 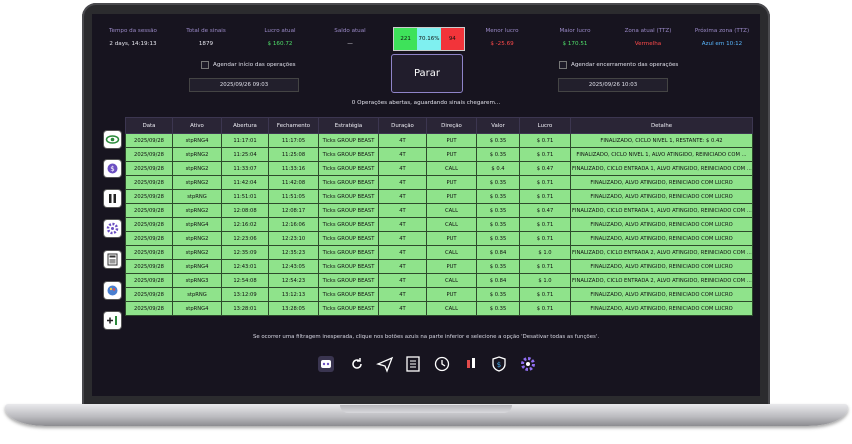 I want to click on icon-candles, so click(x=471, y=364).